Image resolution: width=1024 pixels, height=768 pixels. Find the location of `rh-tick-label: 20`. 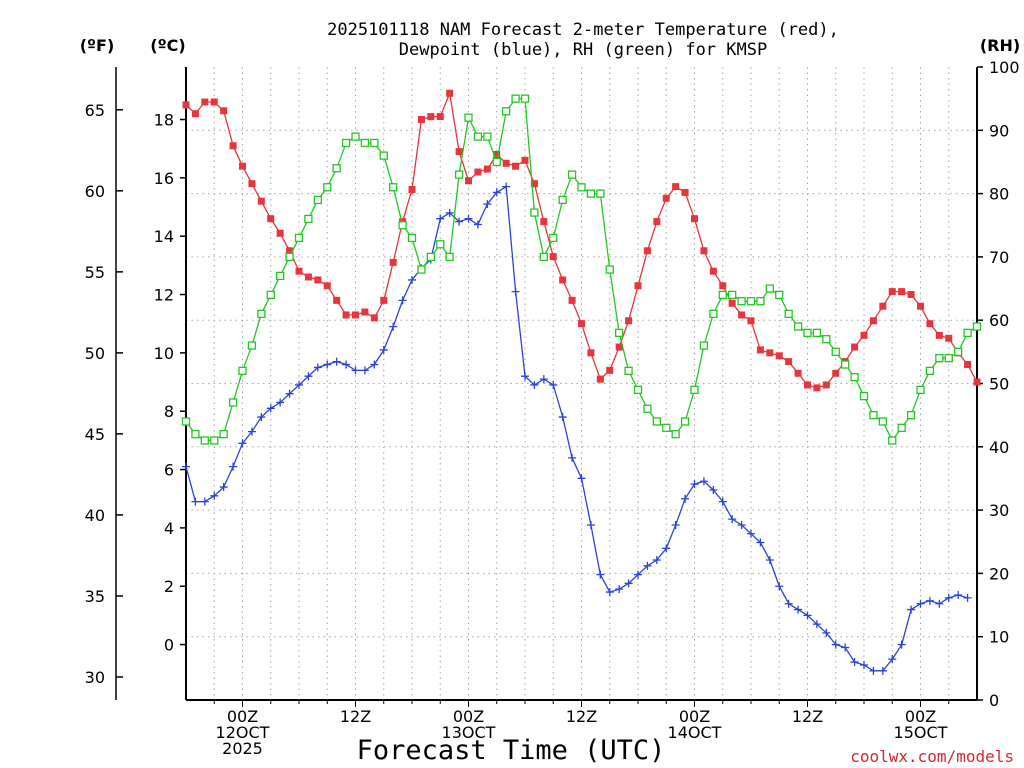

rh-tick-label: 20 is located at coordinates (999, 573).